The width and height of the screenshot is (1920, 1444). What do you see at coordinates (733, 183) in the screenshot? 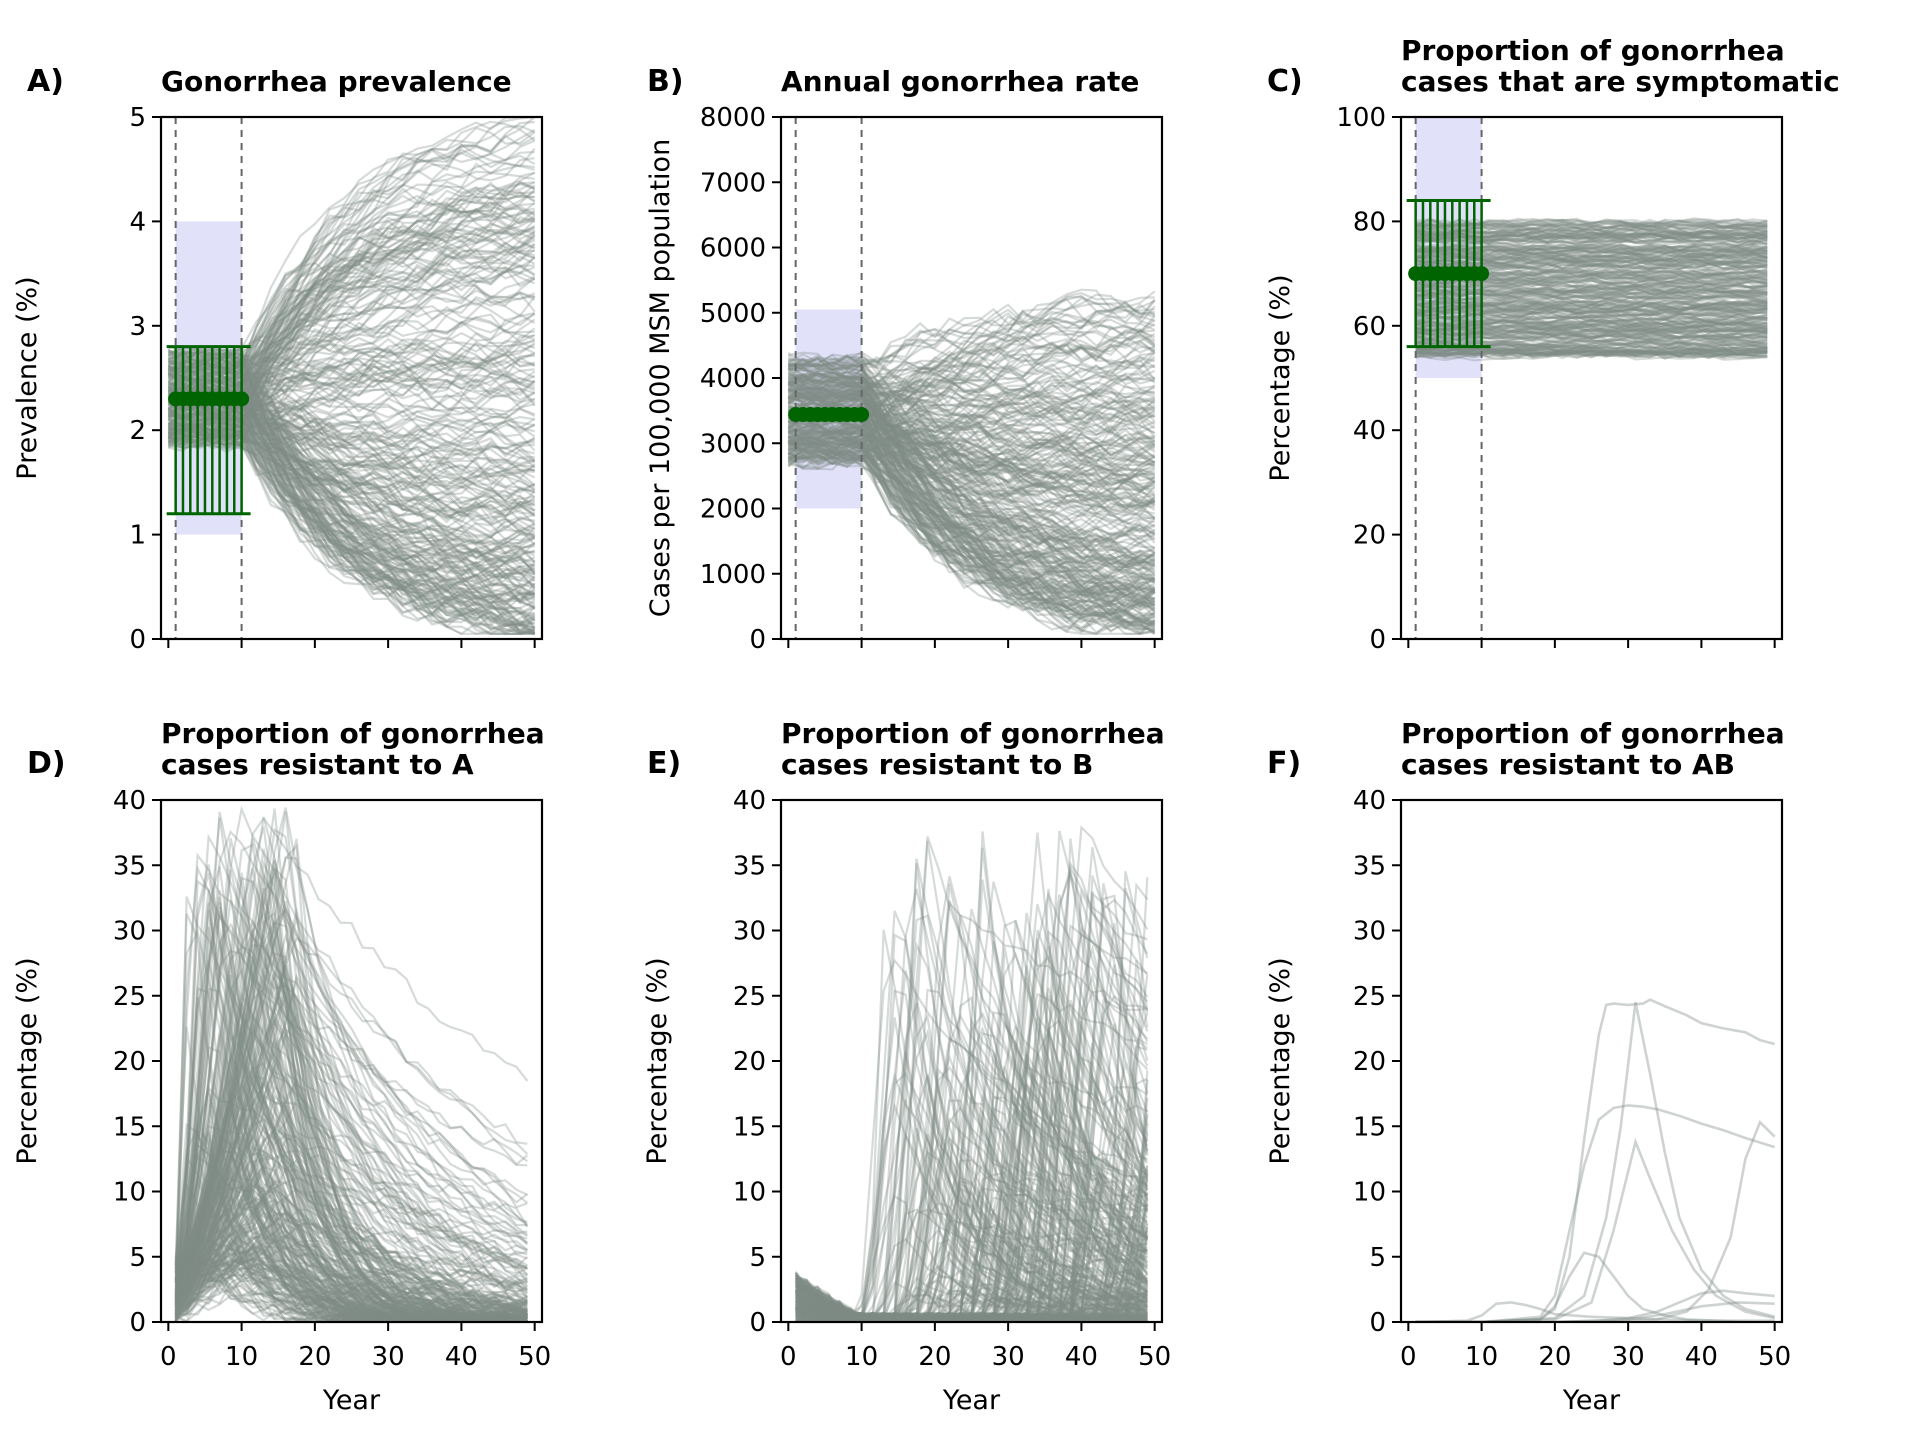
I see `y-tick-label: 7000` at bounding box center [733, 183].